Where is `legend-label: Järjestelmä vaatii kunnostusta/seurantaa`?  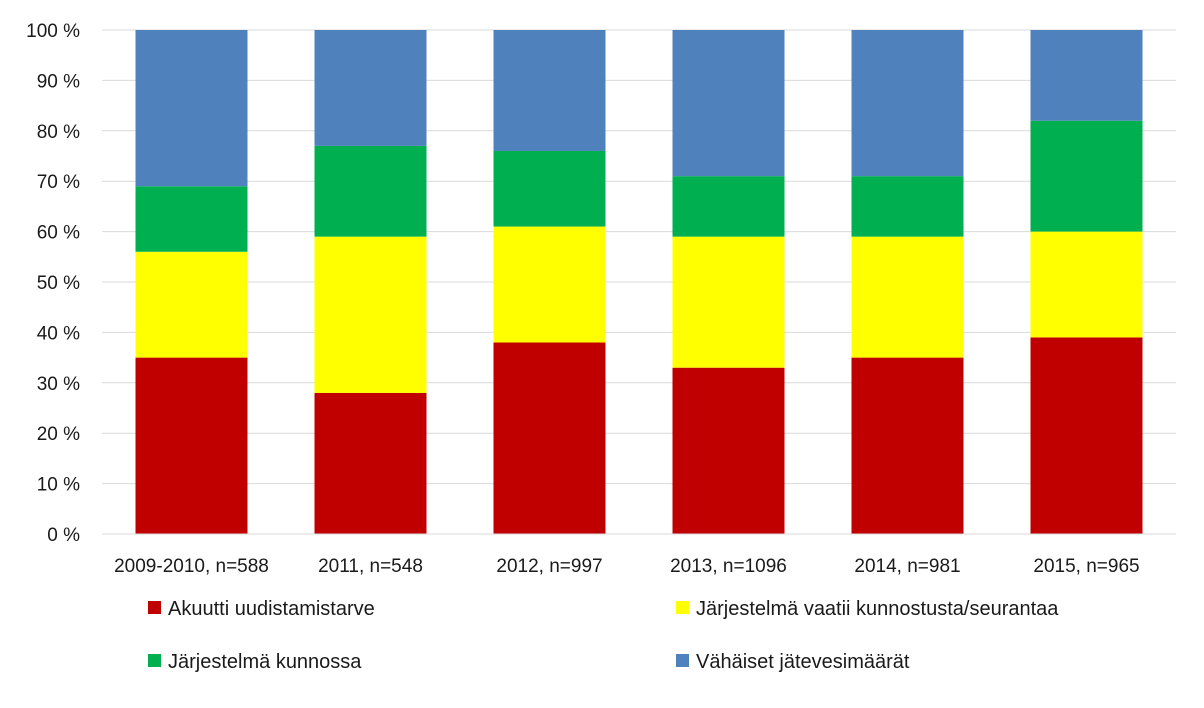
legend-label: Järjestelmä vaatii kunnostusta/seurantaa is located at coordinates (877, 609).